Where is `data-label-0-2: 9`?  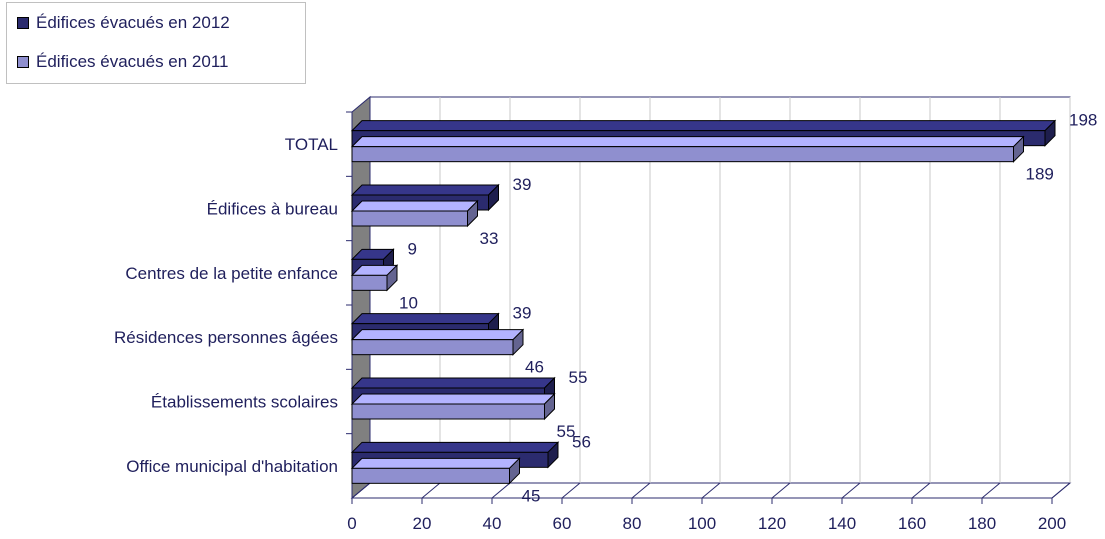 data-label-0-2: 9 is located at coordinates (412, 248).